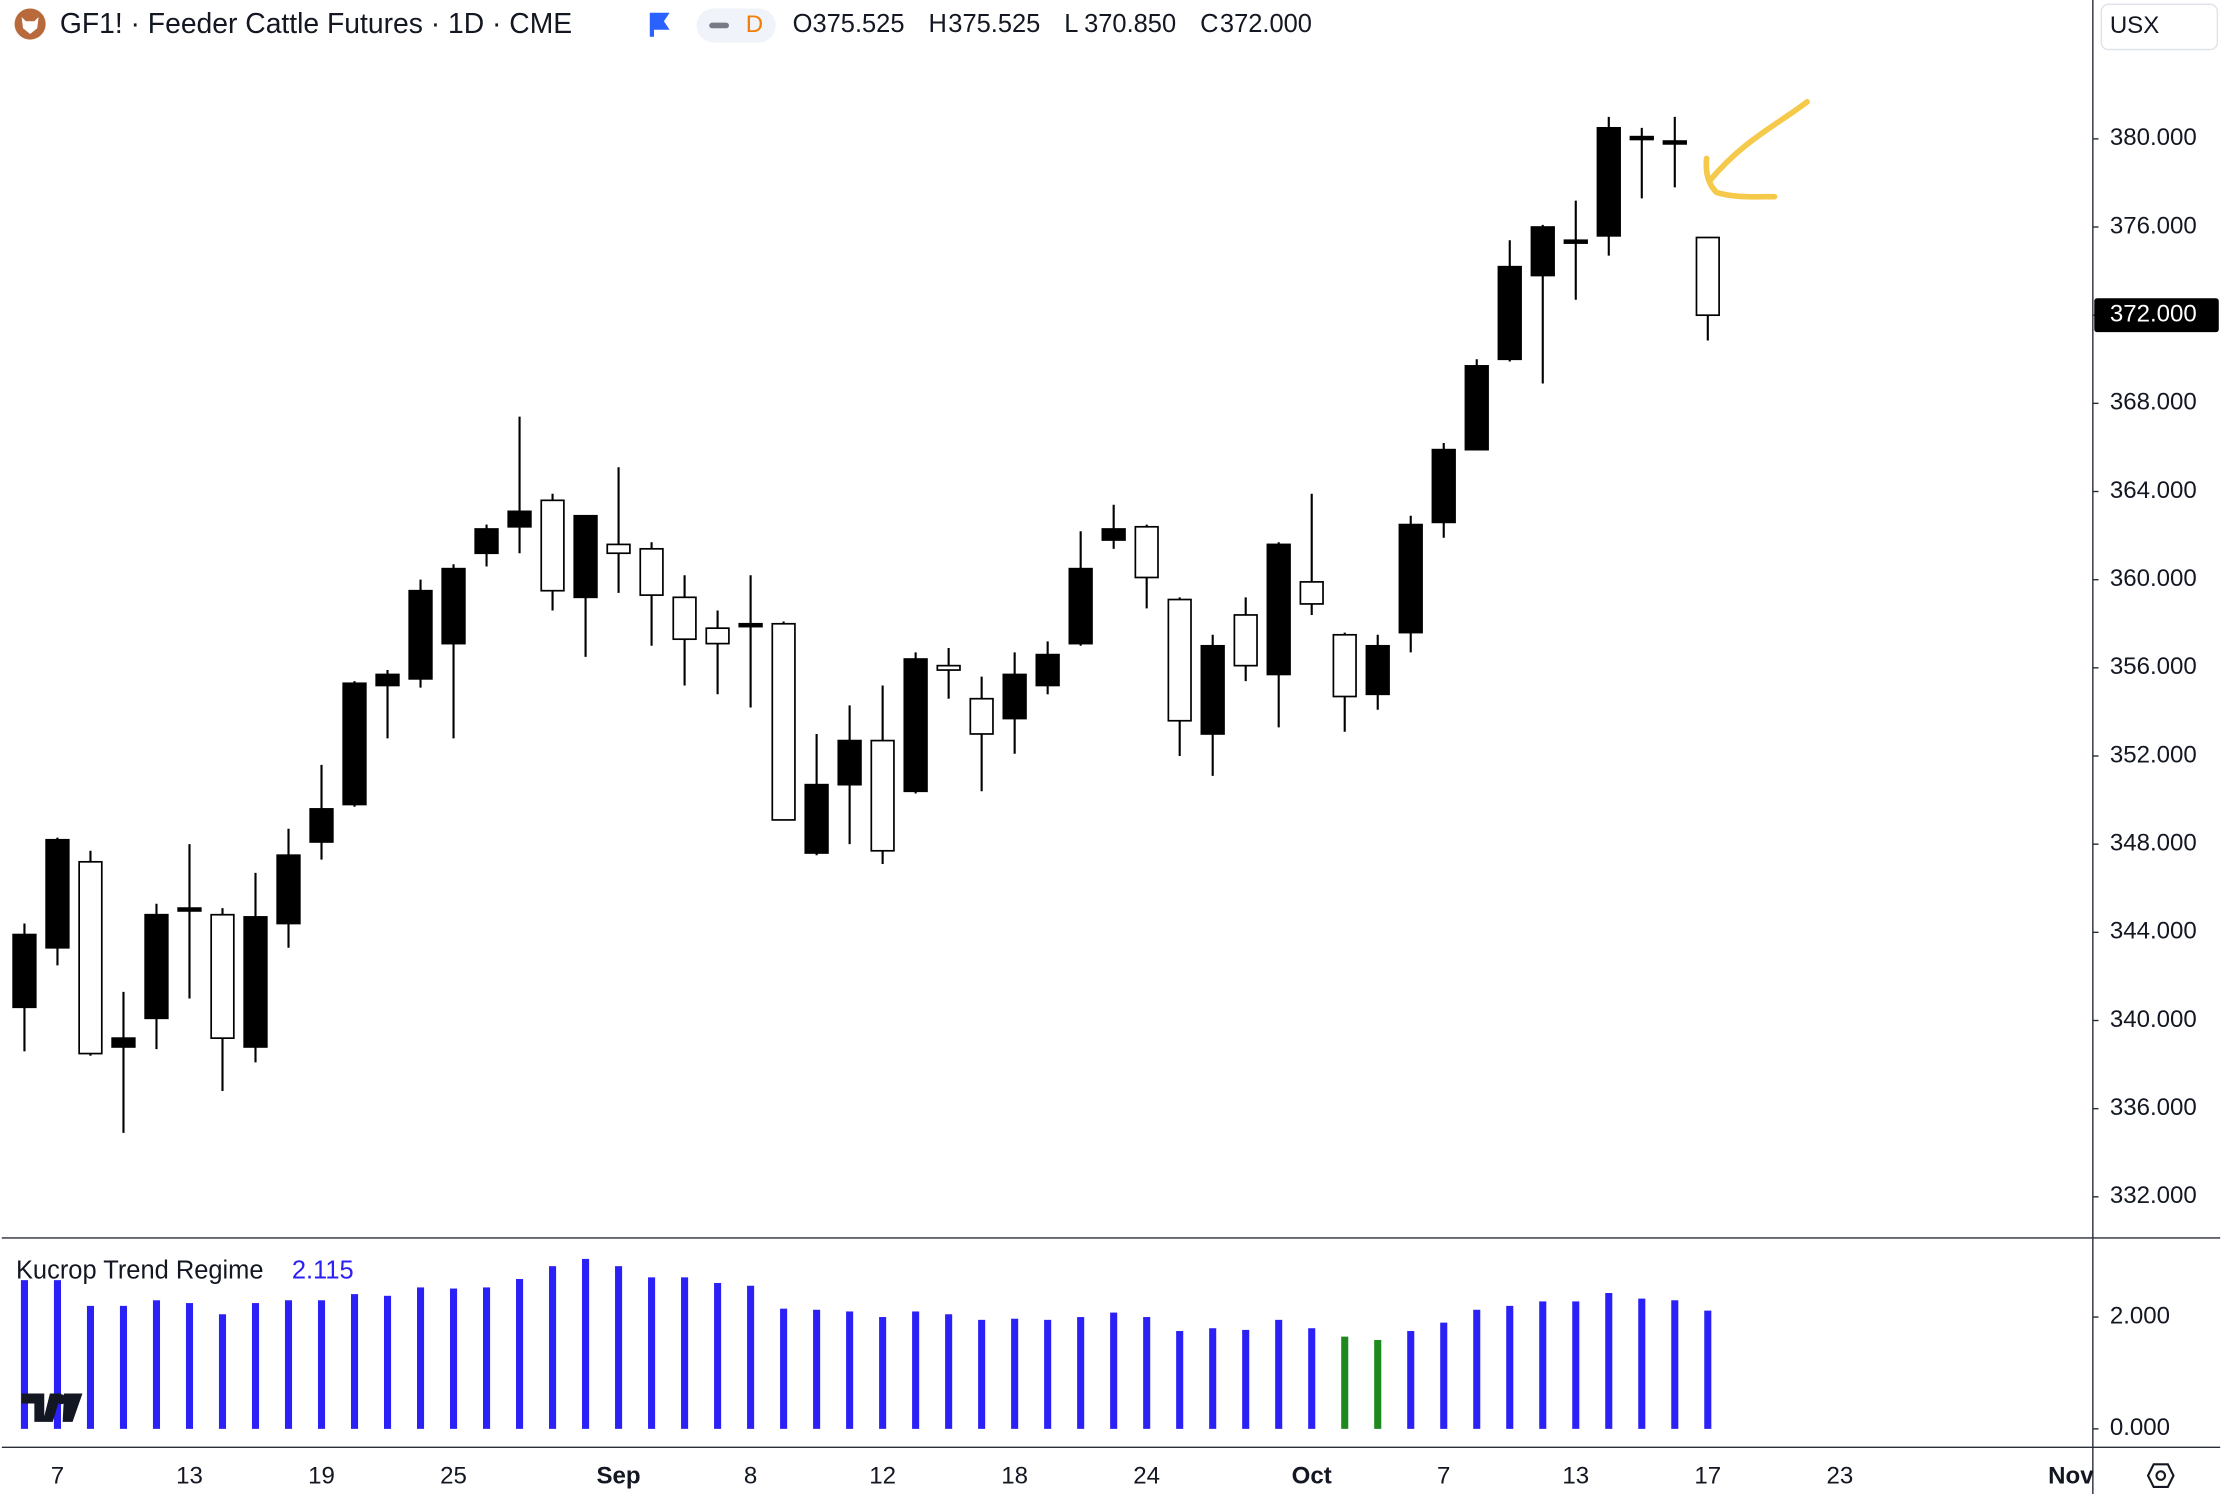 This screenshot has width=2222, height=1494. What do you see at coordinates (882, 1475) in the screenshot?
I see `x-tick-label: 12` at bounding box center [882, 1475].